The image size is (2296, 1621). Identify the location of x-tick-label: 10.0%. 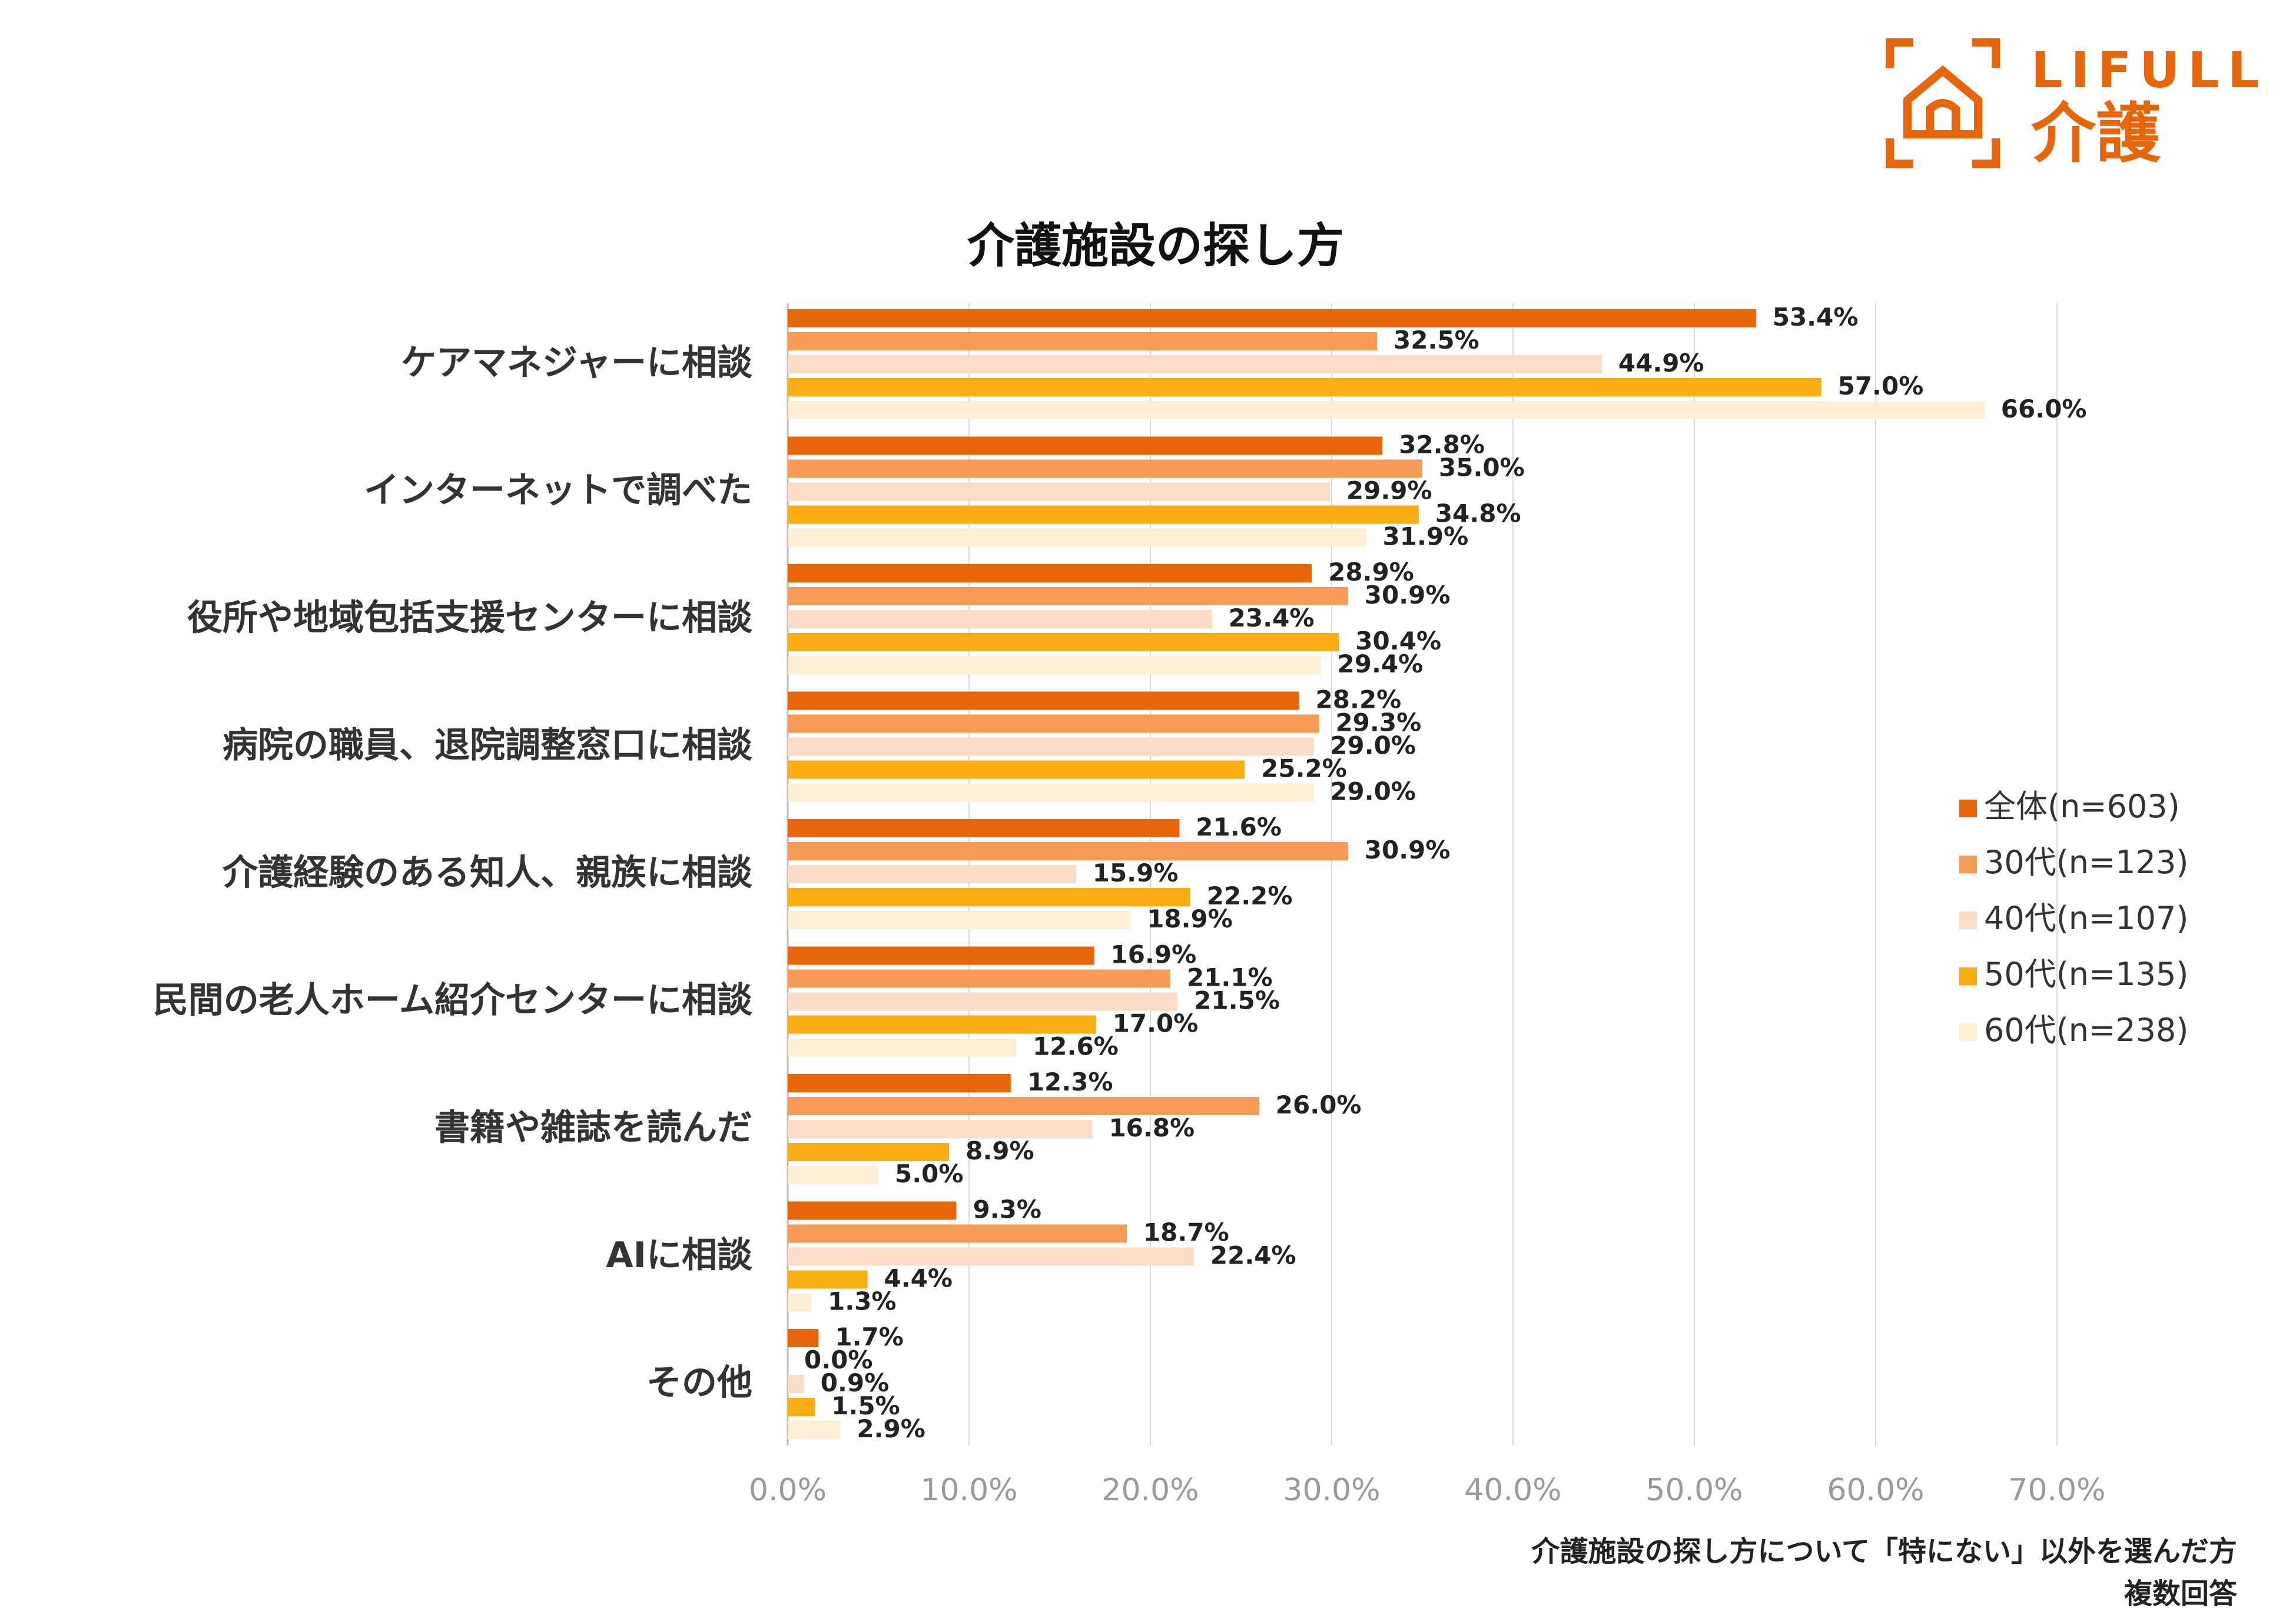
(968, 1490).